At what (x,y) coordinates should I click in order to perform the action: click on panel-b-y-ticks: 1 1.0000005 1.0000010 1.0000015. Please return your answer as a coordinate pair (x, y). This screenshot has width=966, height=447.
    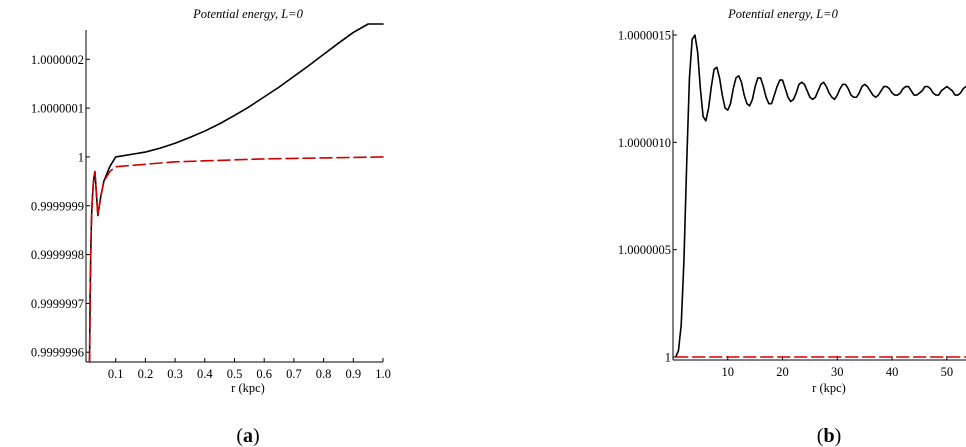
    Looking at the image, I should click on (647, 197).